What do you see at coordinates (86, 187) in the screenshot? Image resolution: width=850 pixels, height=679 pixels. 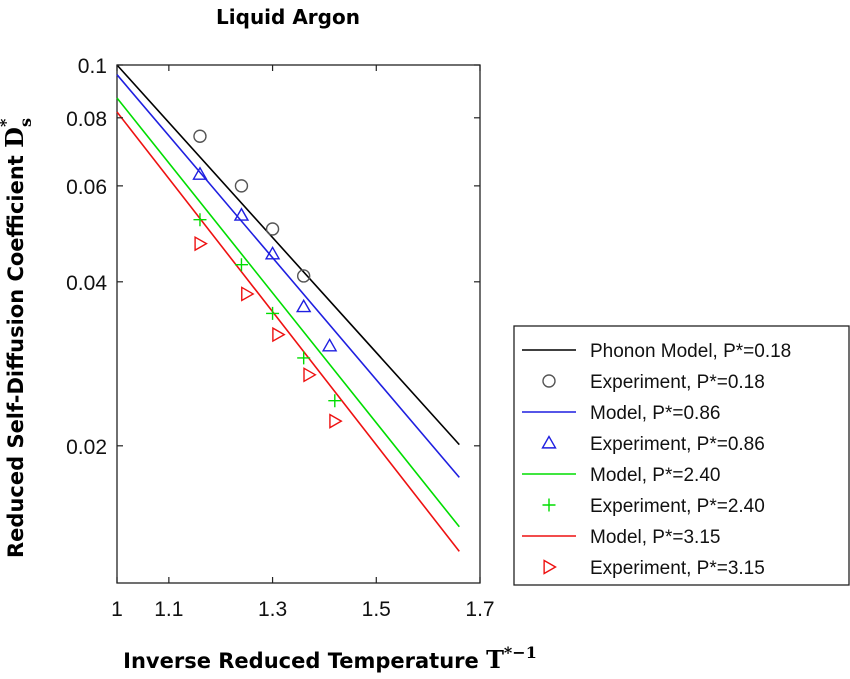 I see `y-tick-label: 0.06` at bounding box center [86, 187].